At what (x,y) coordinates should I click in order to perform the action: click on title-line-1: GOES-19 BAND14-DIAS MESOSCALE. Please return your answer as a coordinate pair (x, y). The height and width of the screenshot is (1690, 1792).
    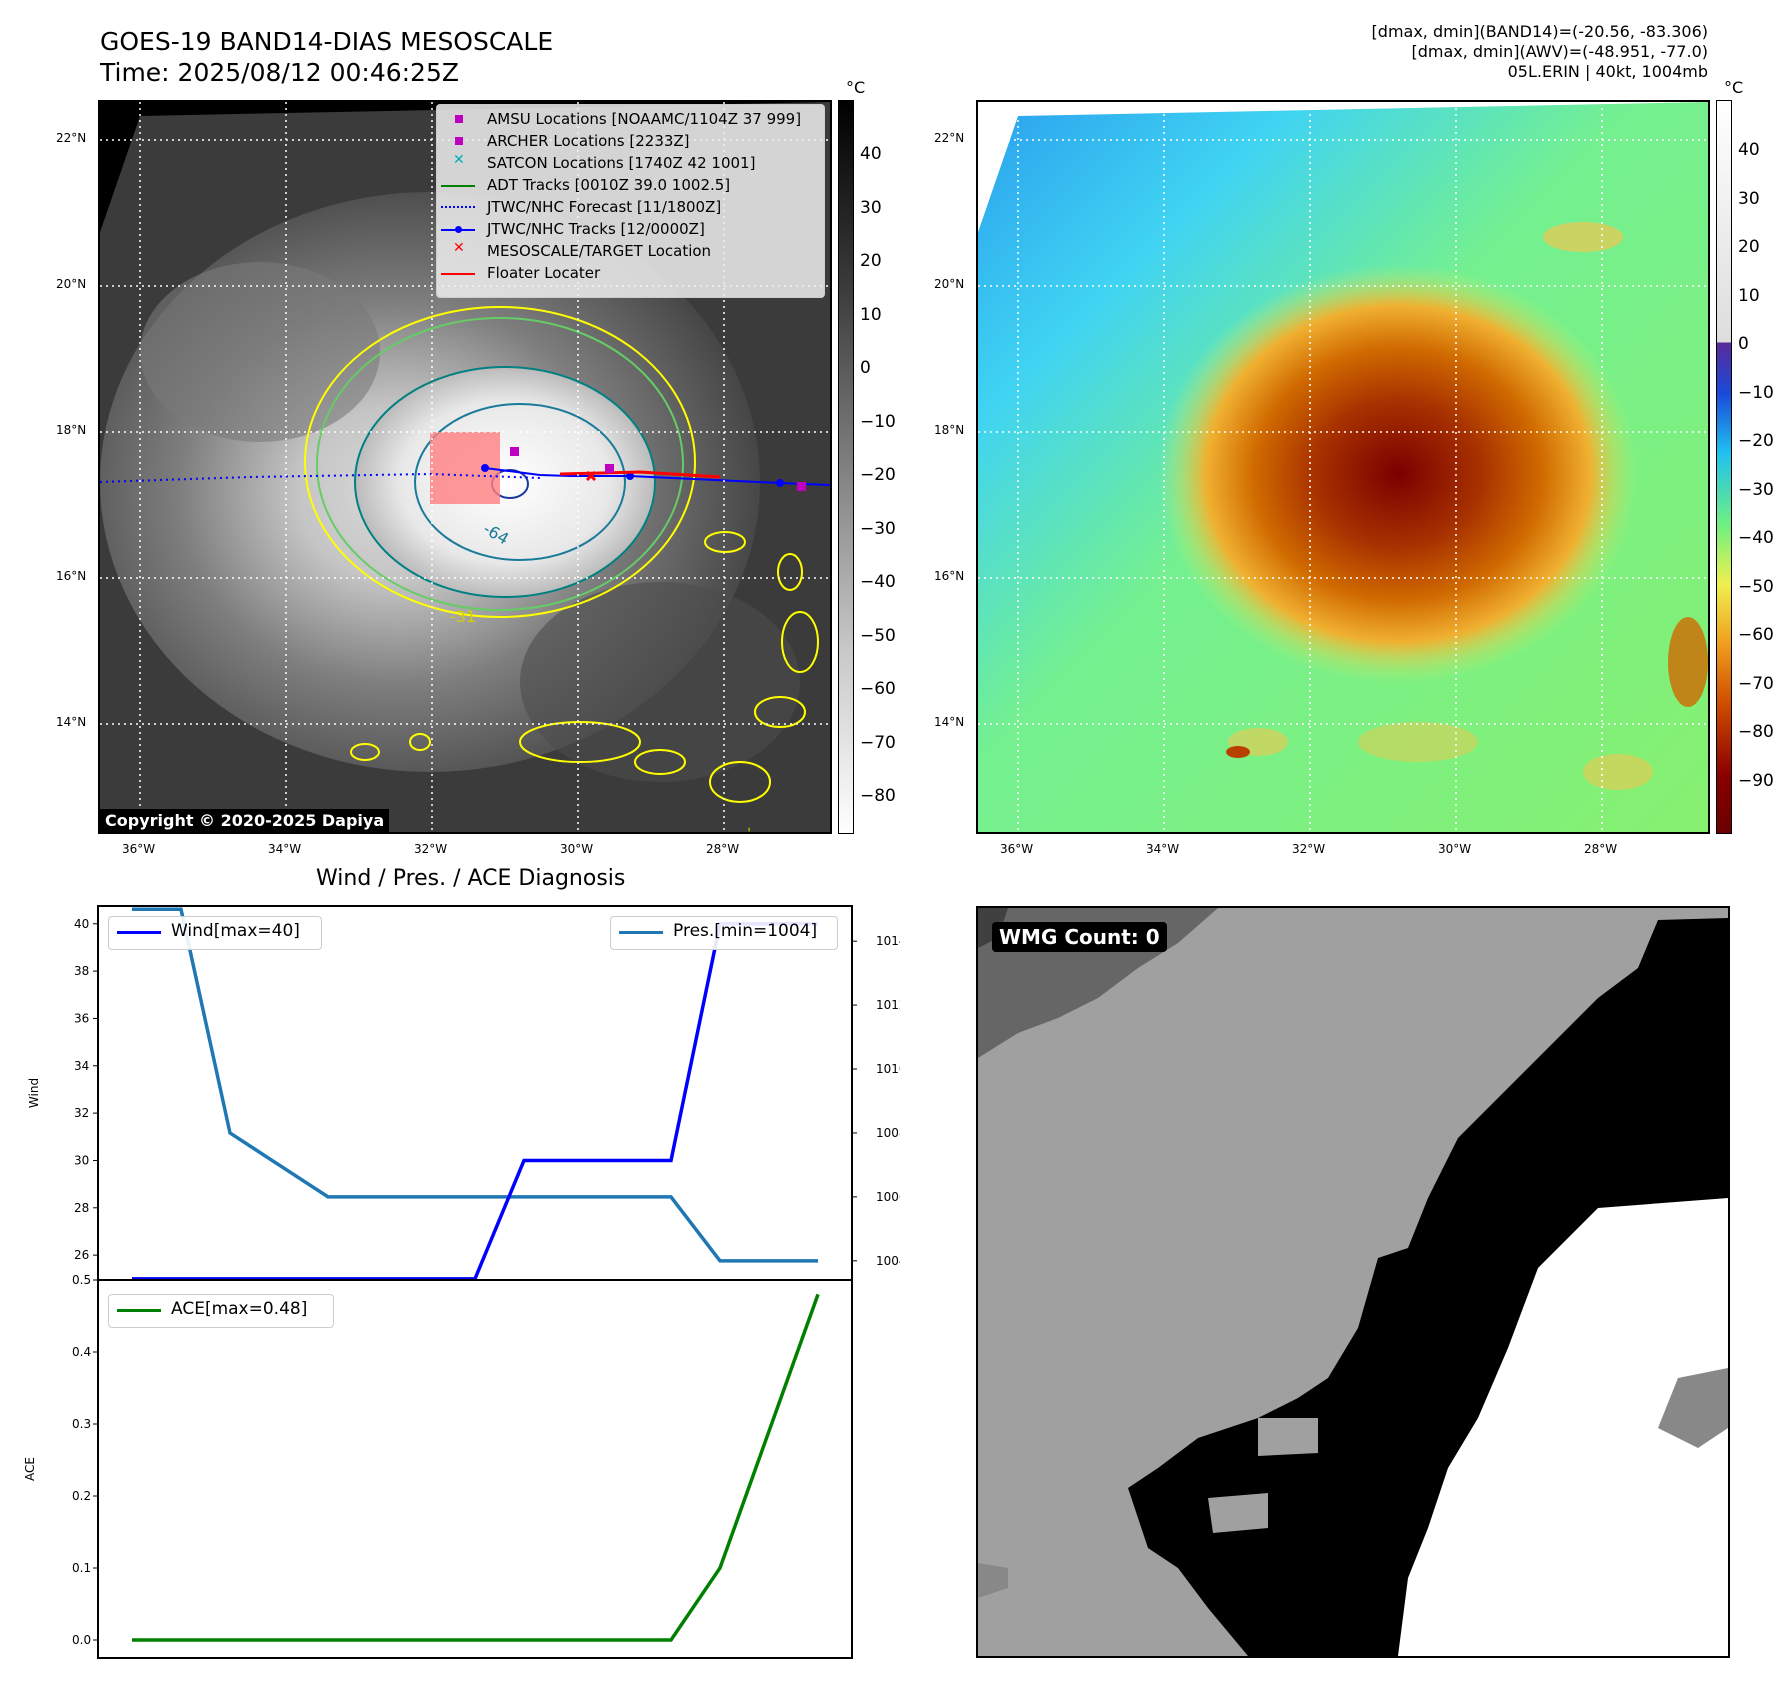
    Looking at the image, I should click on (327, 41).